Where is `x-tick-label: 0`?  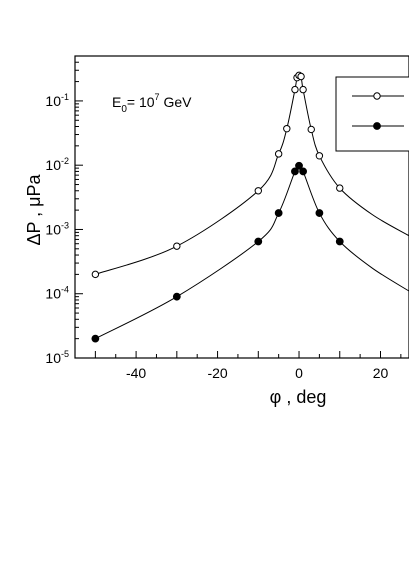
x-tick-label: 0 is located at coordinates (299, 373).